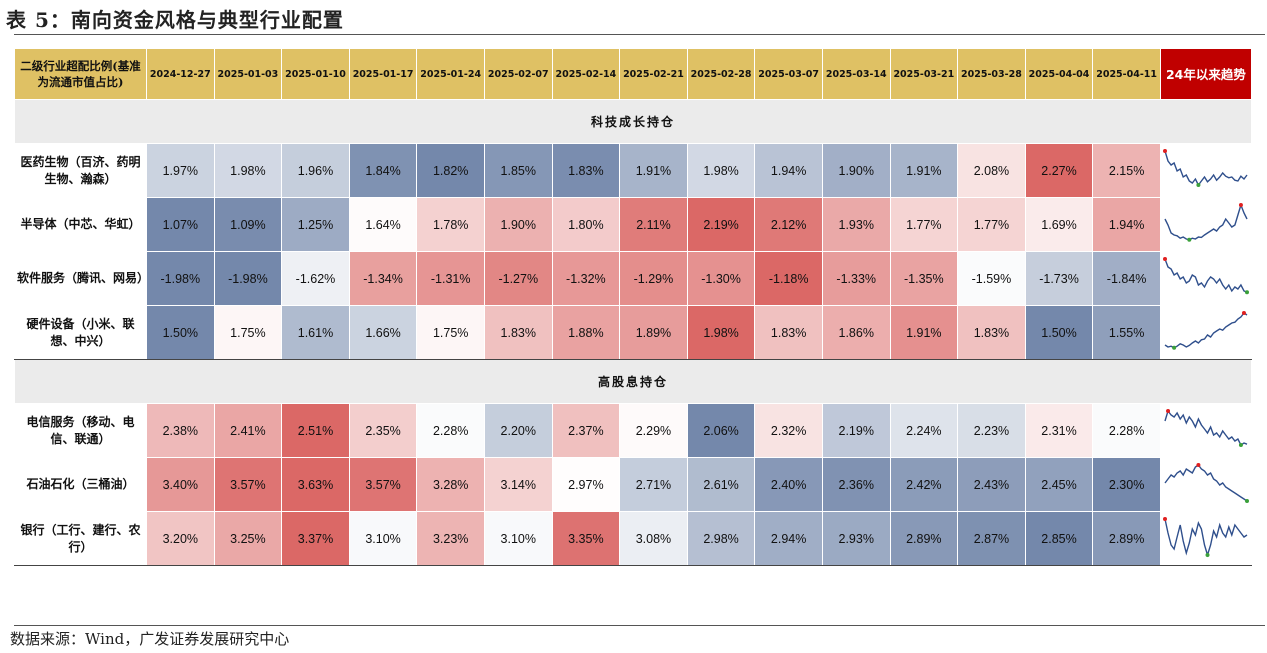  Describe the element at coordinates (991, 74) in the screenshot. I see `date-header: 2025-03-28` at that location.